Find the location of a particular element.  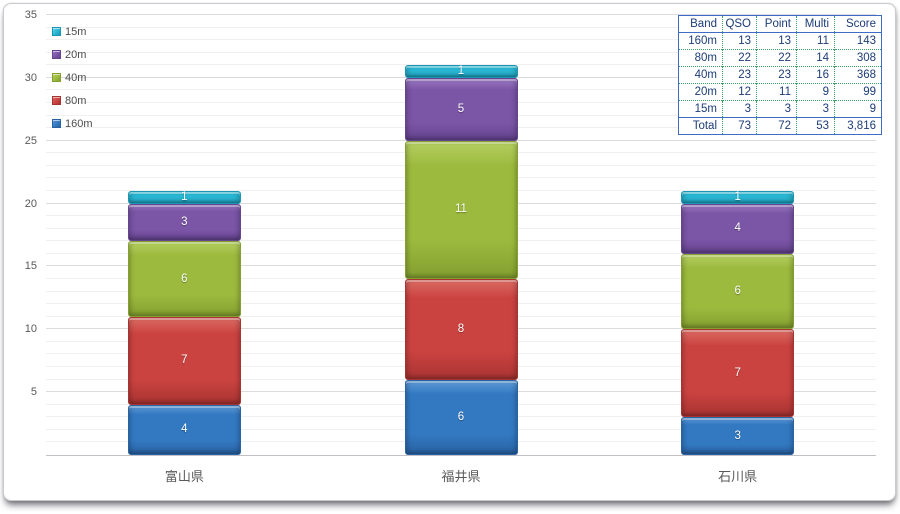

table-header-row: Band QSO Point Multi Score is located at coordinates (780, 24).